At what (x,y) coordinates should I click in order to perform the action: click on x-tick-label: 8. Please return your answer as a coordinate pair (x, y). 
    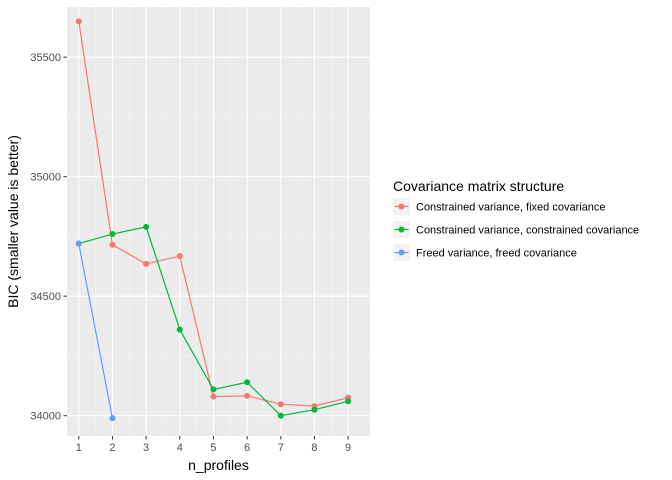
    Looking at the image, I should click on (314, 448).